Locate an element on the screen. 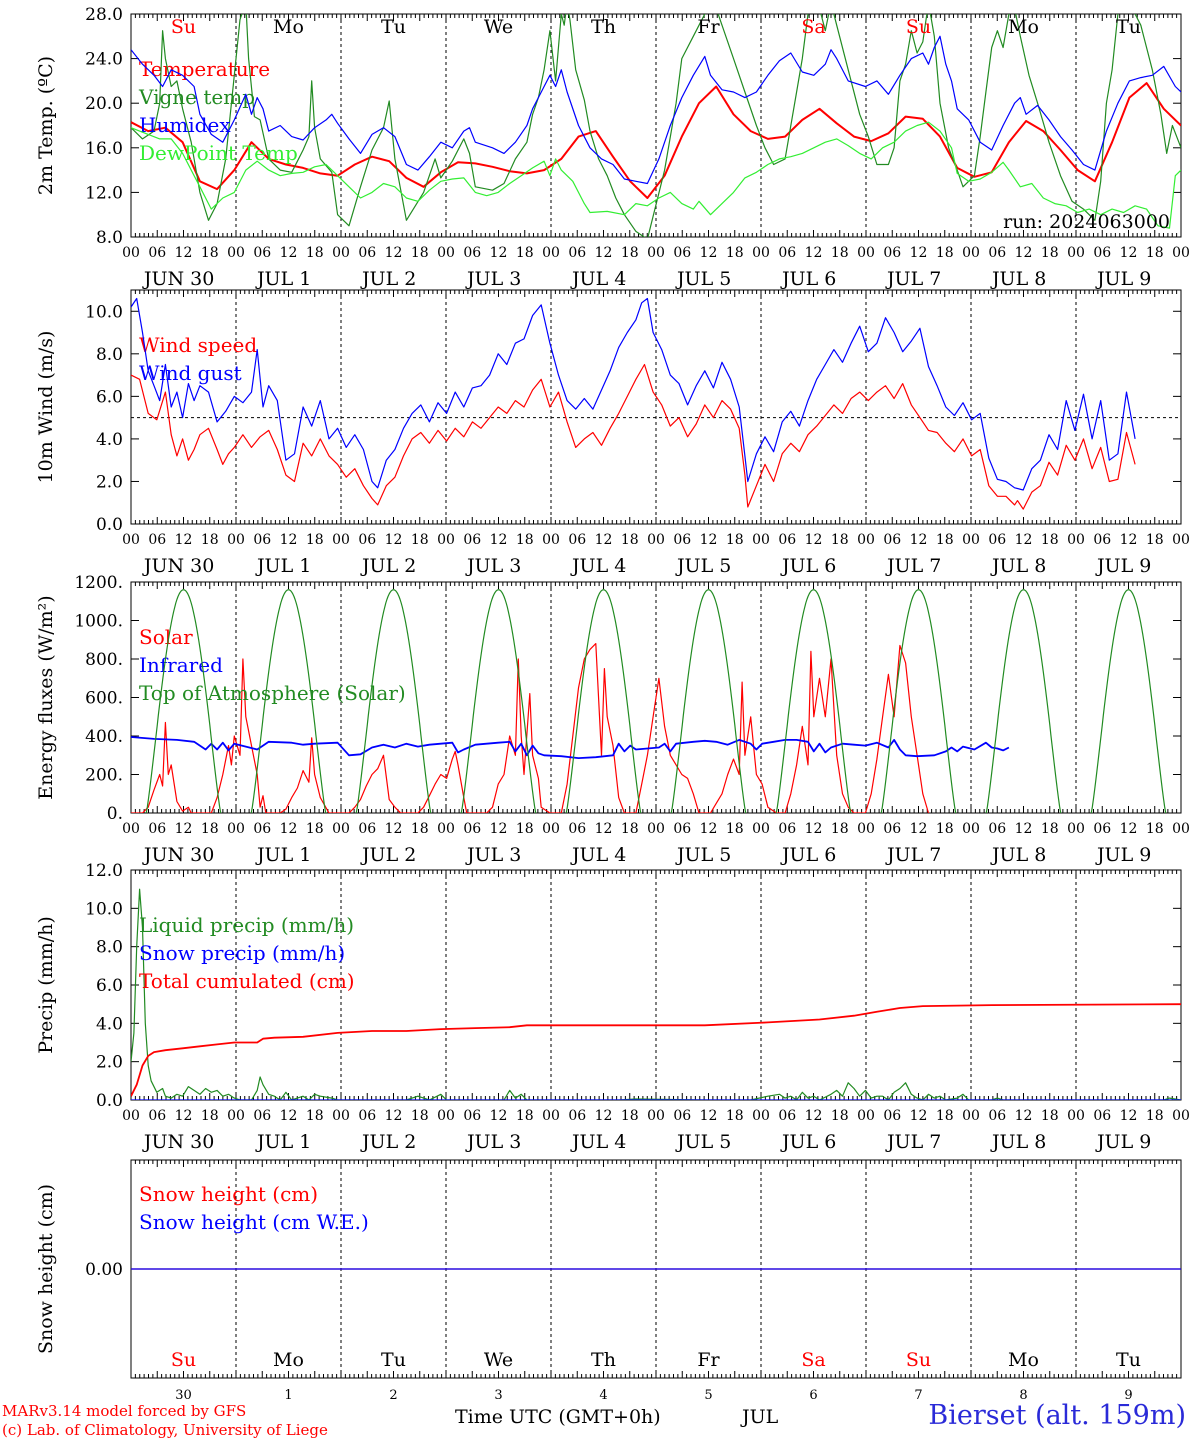  y-tick-label: 12.0 is located at coordinates (104, 871).